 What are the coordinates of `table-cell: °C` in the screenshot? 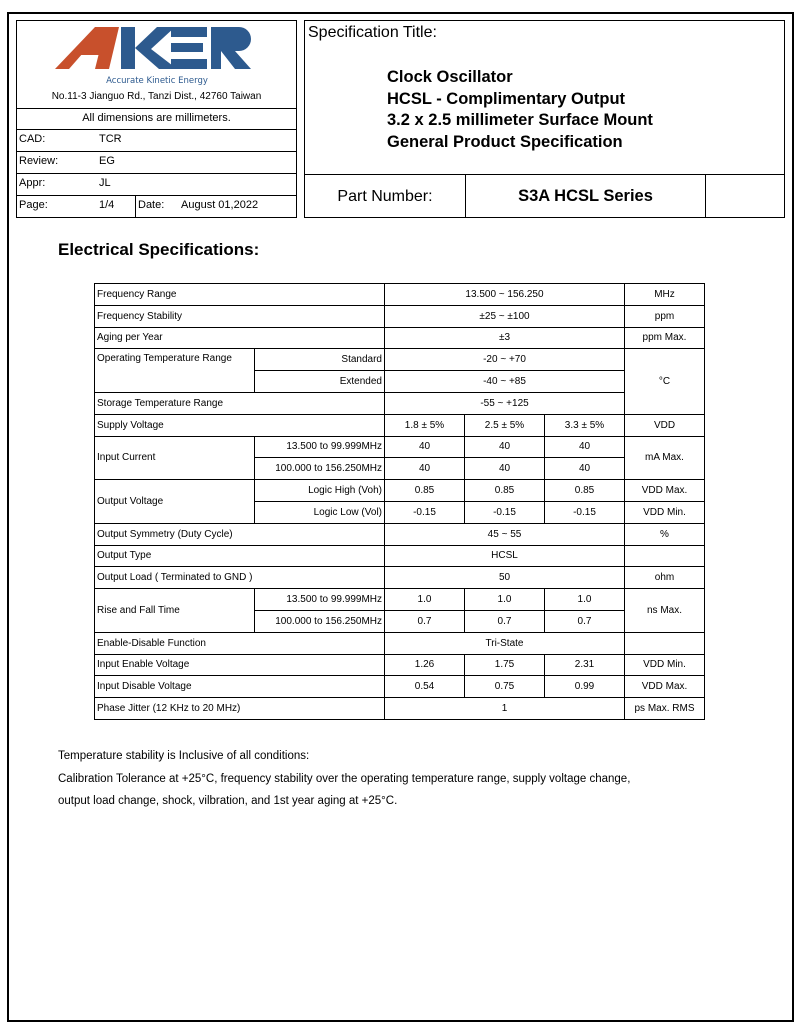 It's located at (664, 381).